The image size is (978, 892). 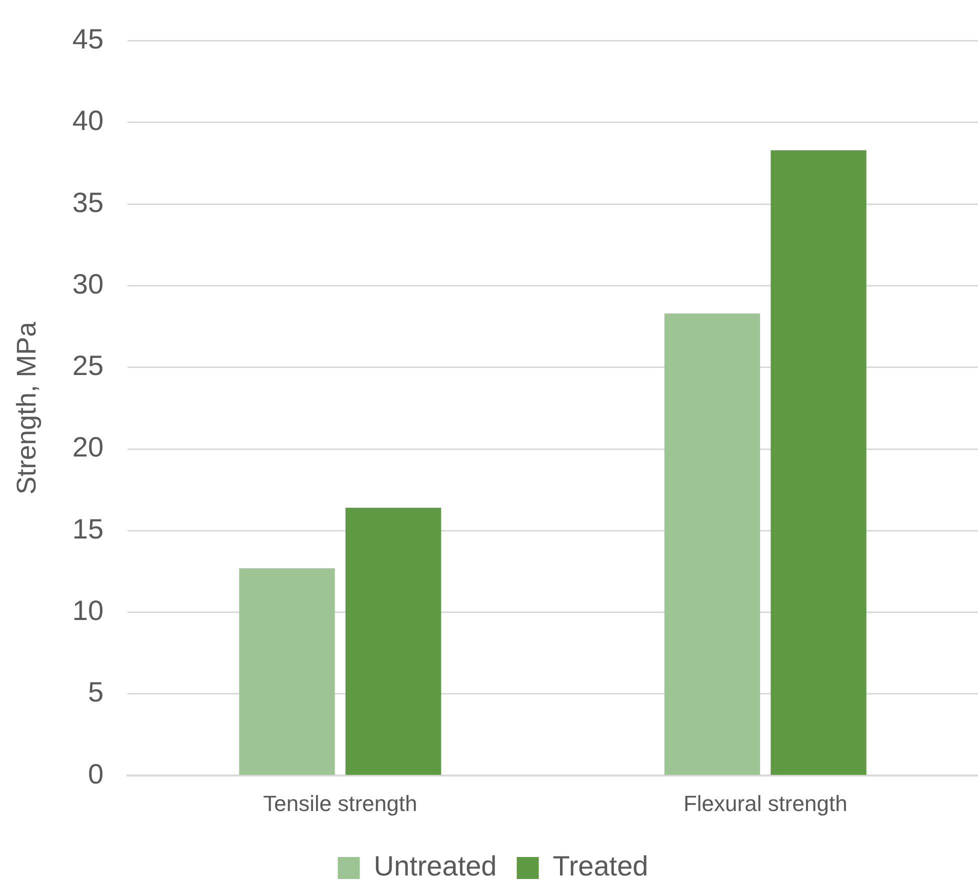 I want to click on y-tick-label: 30, so click(x=88, y=284).